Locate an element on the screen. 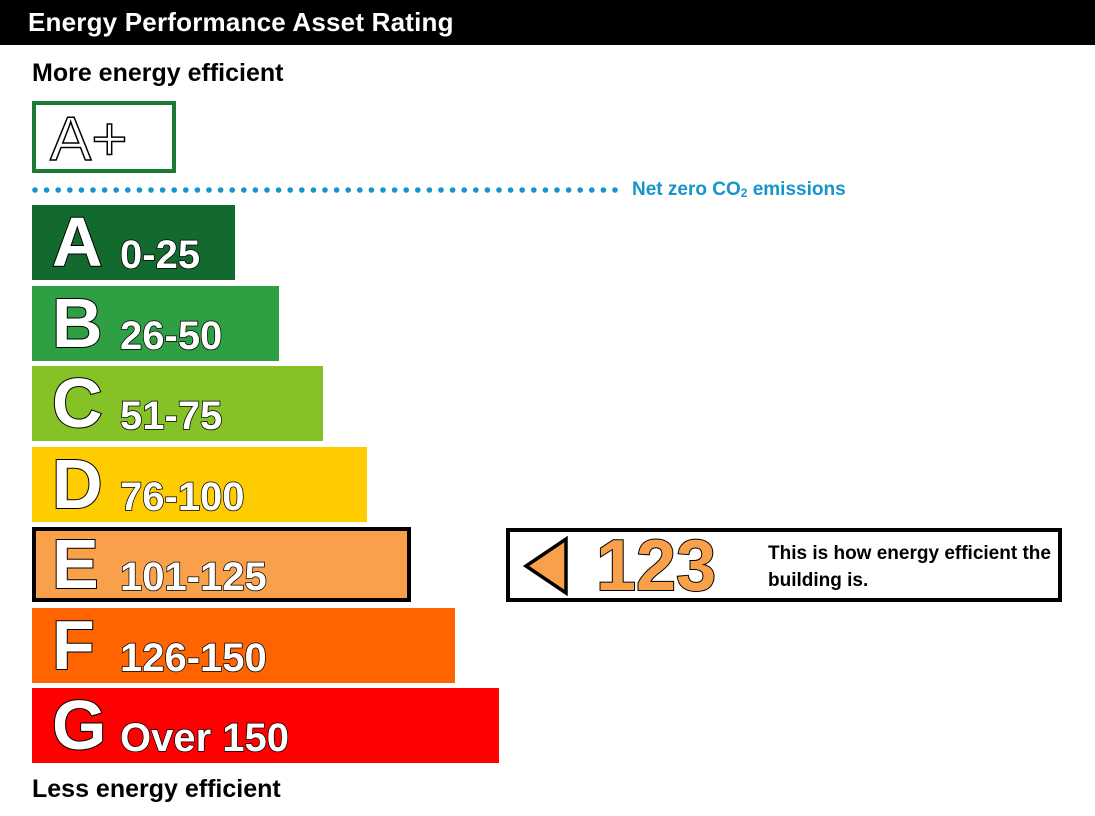  band-g: G Over 150 is located at coordinates (265, 725).